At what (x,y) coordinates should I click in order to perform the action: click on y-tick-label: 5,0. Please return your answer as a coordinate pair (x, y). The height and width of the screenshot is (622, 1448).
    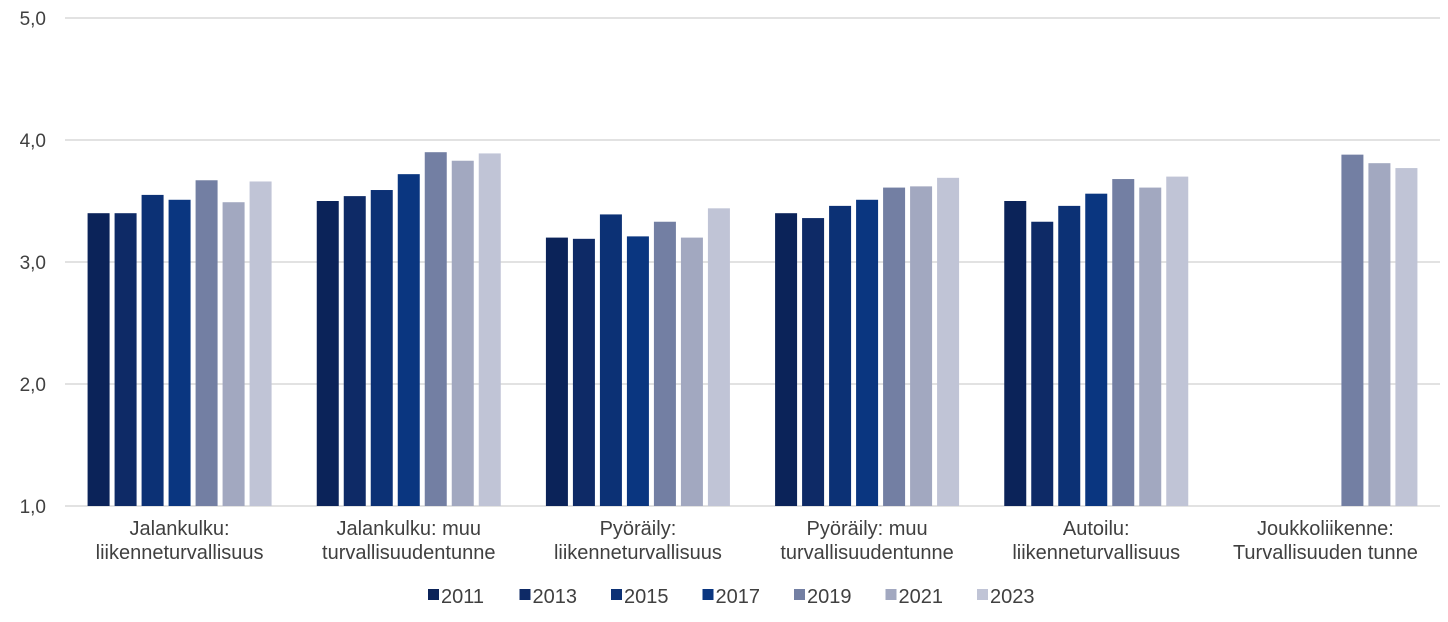
    Looking at the image, I should click on (33, 19).